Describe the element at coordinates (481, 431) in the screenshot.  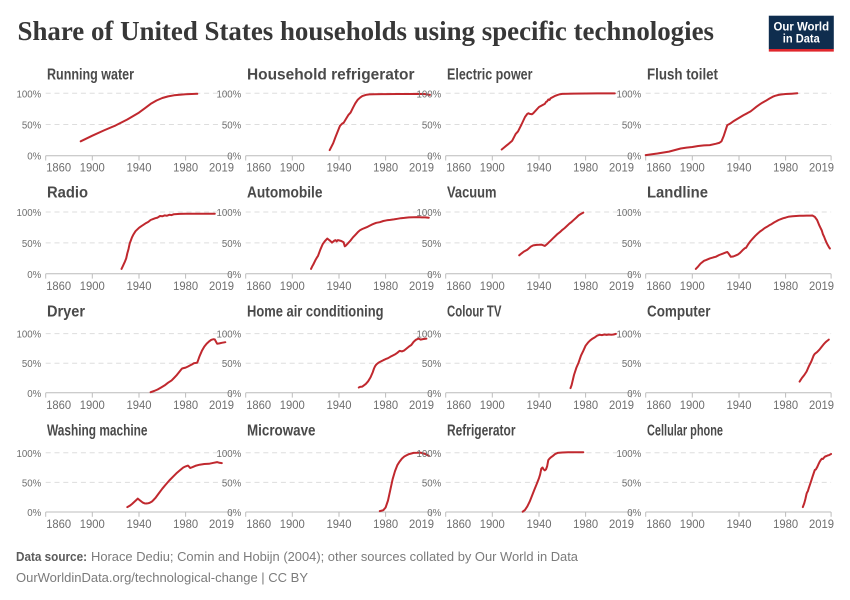
I see `svg-text: Refrigerator` at that location.